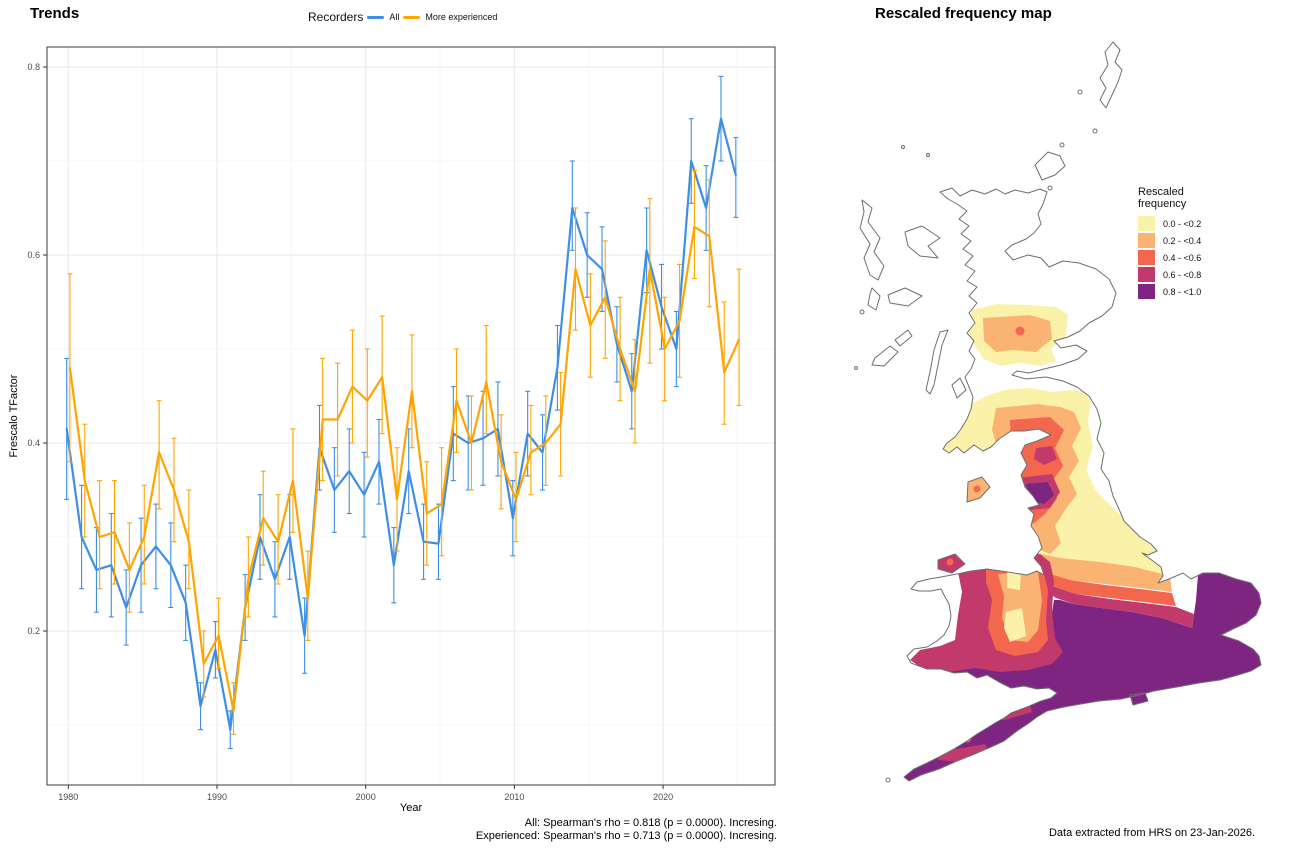 This screenshot has height=855, width=1300. I want to click on isle-of-man-outline, so click(978, 489).